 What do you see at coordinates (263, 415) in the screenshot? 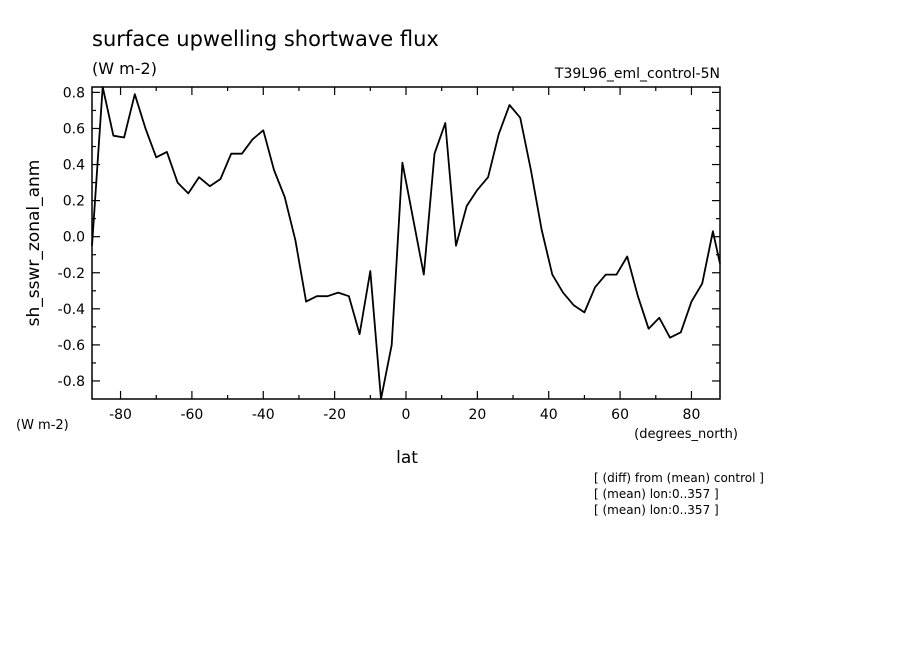
I see `x-tick-label: -40` at bounding box center [263, 415].